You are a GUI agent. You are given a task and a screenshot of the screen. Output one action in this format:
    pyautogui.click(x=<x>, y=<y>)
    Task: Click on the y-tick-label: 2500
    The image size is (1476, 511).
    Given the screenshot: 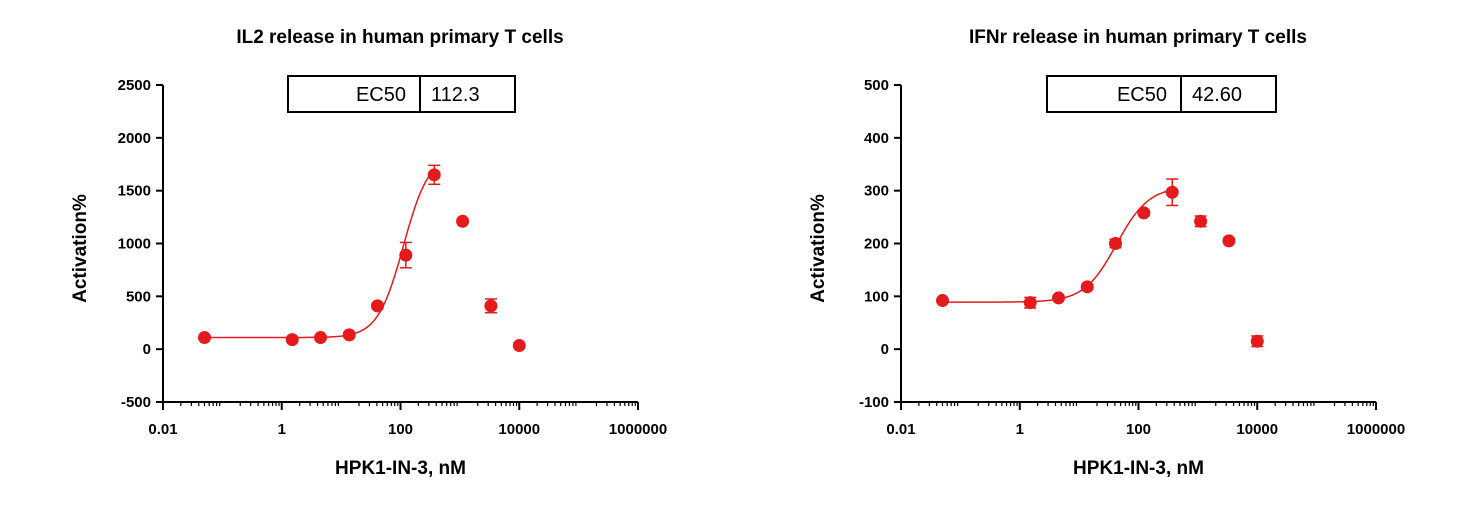 What is the action you would take?
    pyautogui.click(x=134, y=85)
    